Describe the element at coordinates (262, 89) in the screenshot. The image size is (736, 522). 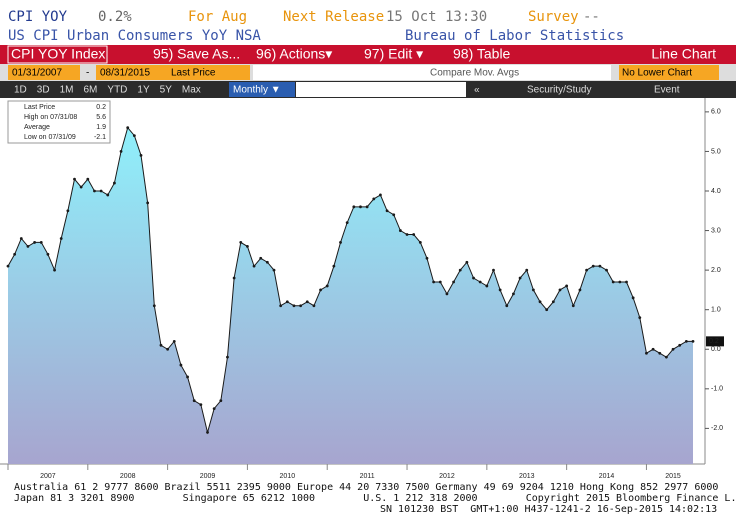
I see `frequency-button` at that location.